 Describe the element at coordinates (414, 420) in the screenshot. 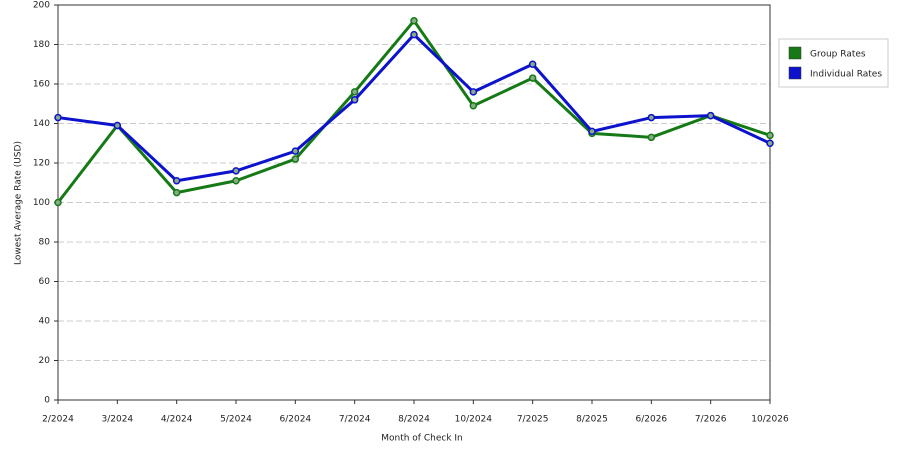

I see `x-tick-label: 8/2024` at that location.